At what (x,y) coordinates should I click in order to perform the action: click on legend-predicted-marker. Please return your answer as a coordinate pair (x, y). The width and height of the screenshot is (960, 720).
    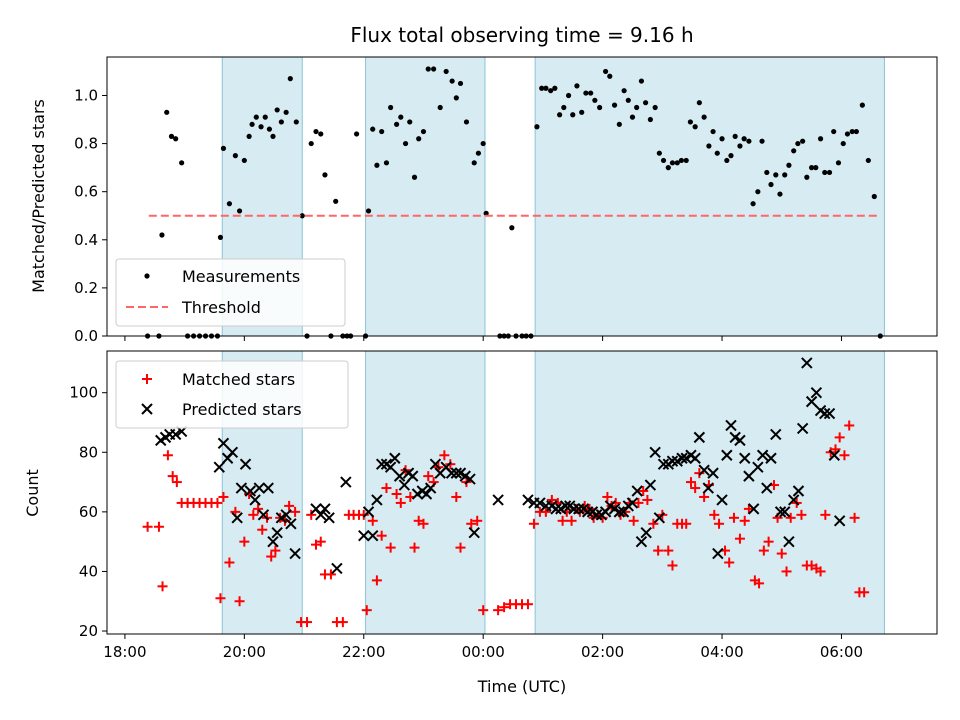
    Looking at the image, I should click on (147, 409).